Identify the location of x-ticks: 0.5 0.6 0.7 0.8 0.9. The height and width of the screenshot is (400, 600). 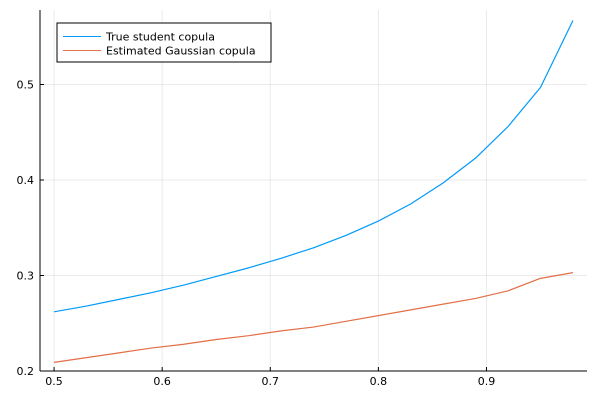
(270, 377).